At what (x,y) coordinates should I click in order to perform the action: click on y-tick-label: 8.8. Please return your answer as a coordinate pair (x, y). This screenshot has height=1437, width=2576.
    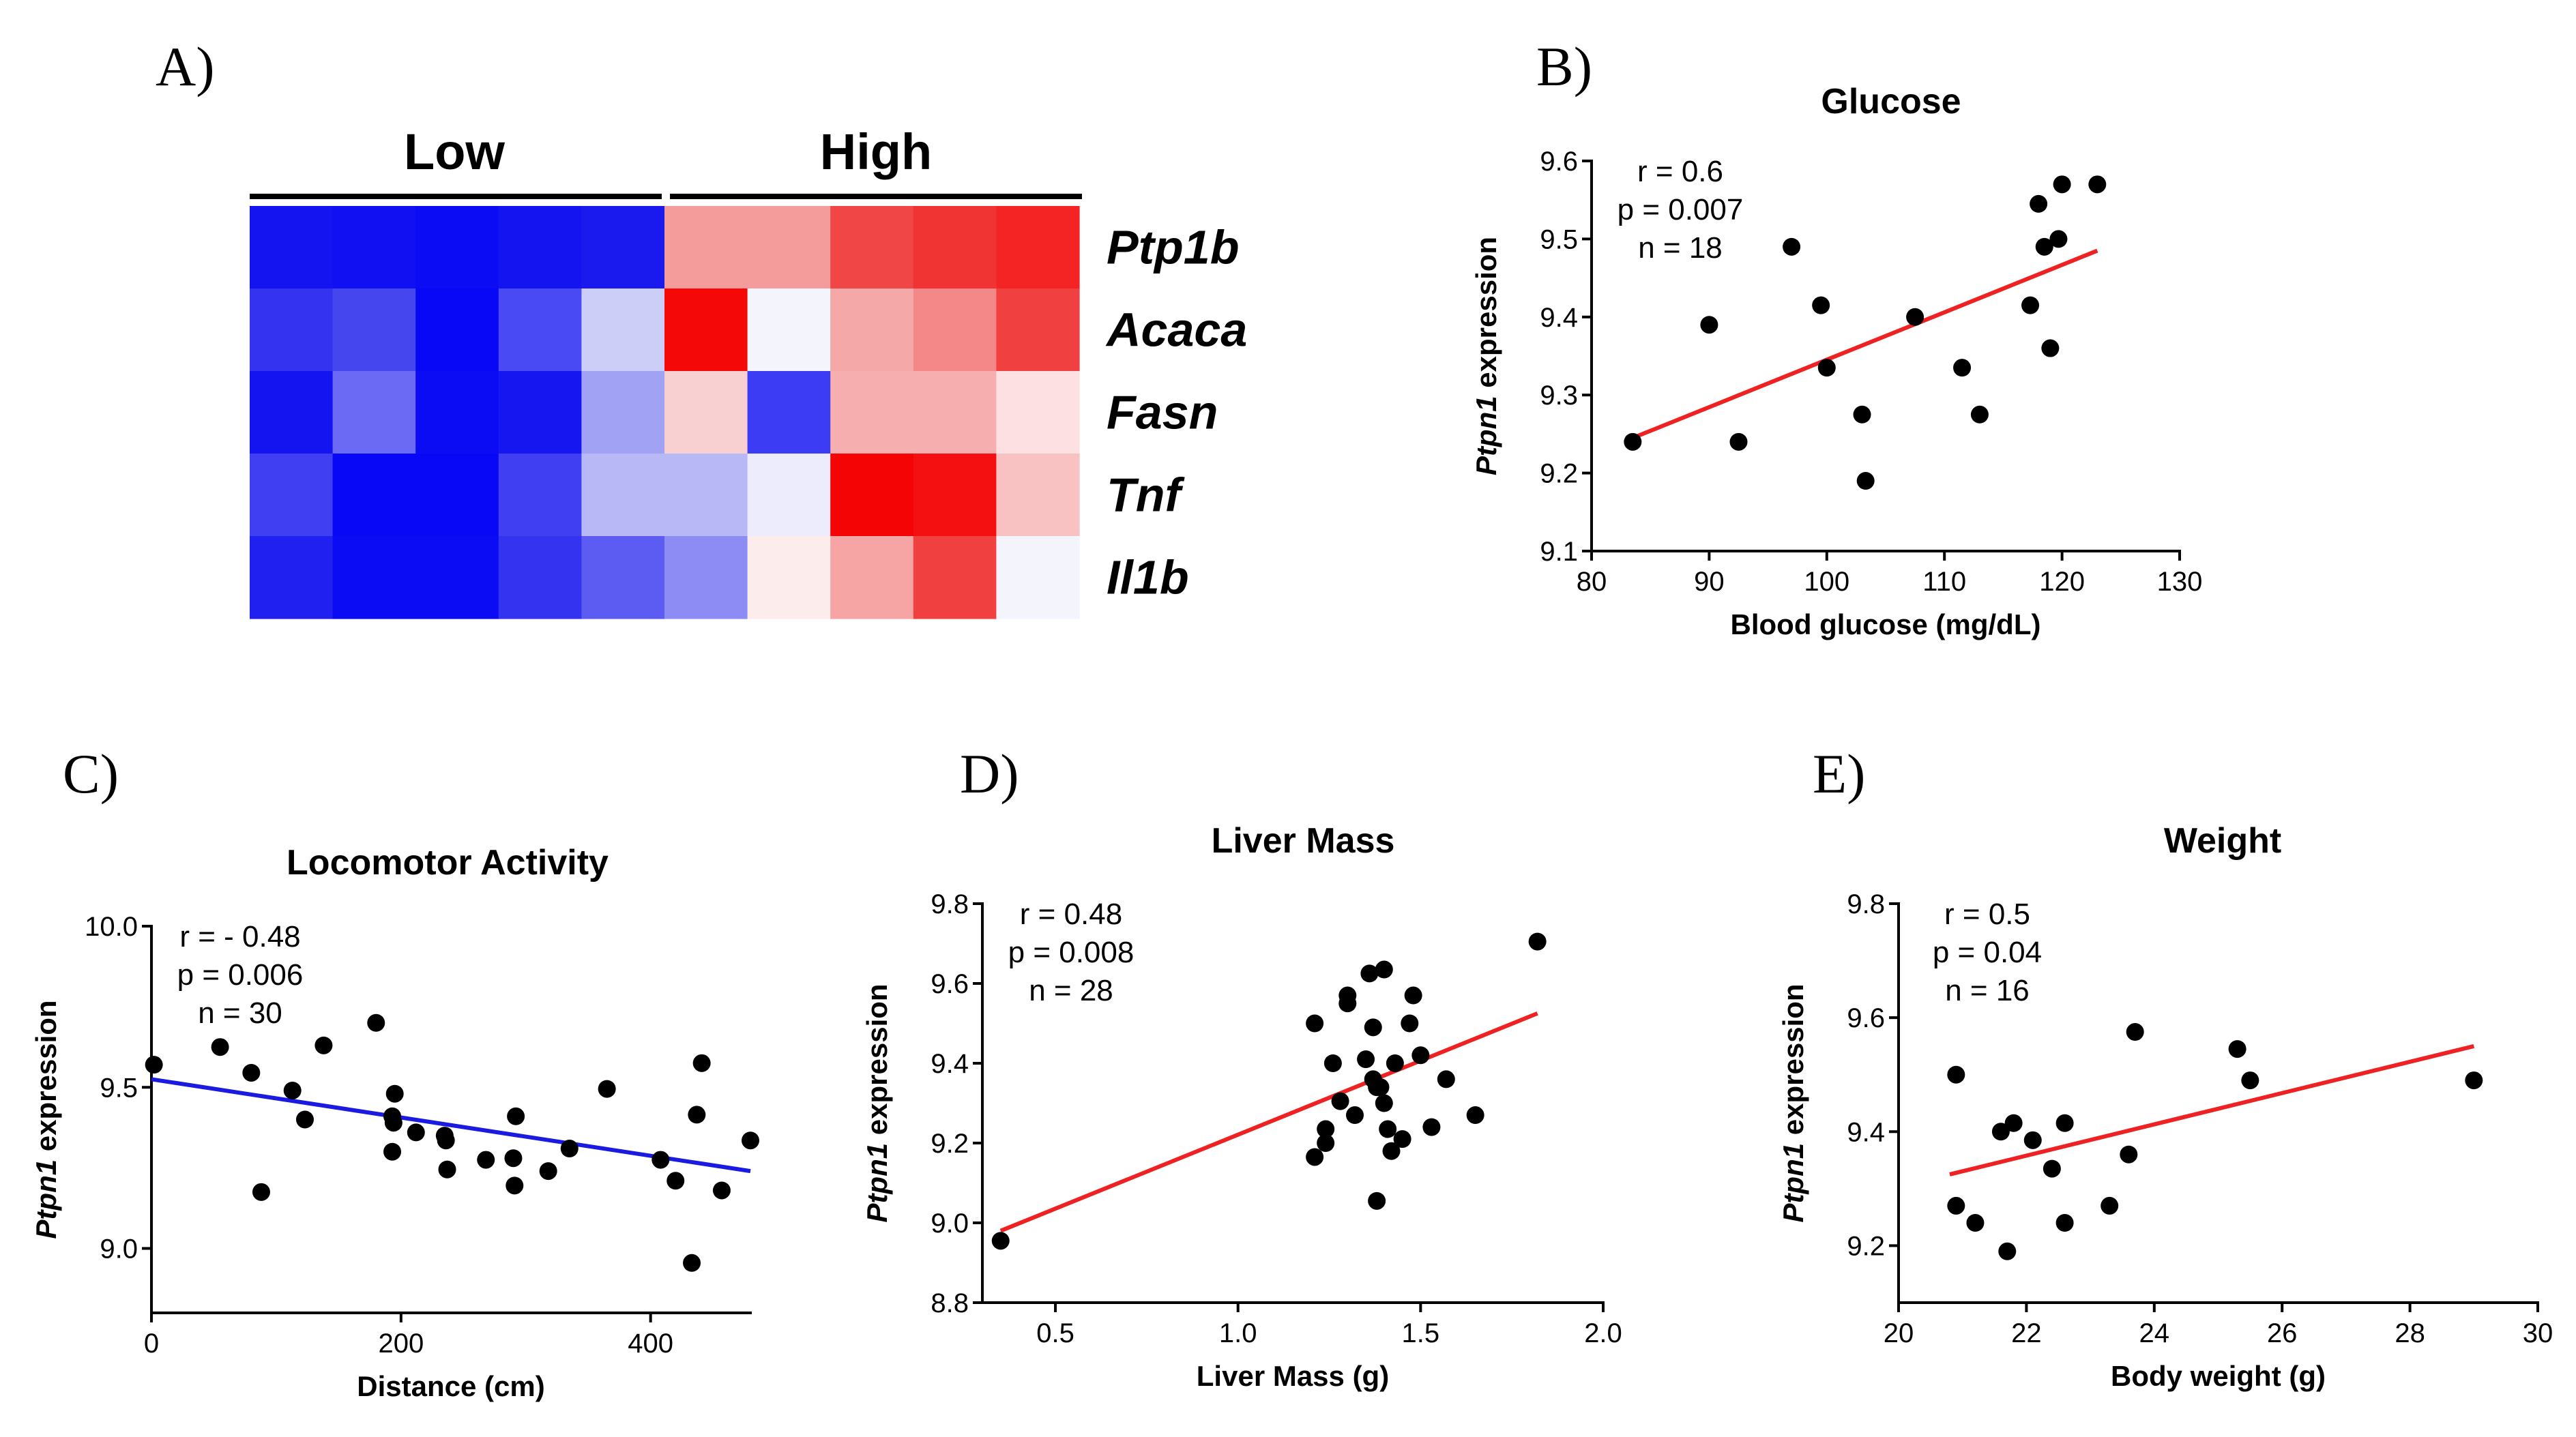
    Looking at the image, I should click on (950, 1303).